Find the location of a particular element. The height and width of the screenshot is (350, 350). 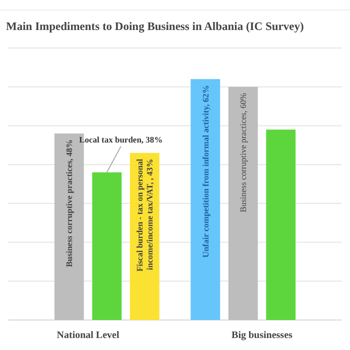

data-label: Unfair competition from informal activity, 62% is located at coordinates (205, 171).